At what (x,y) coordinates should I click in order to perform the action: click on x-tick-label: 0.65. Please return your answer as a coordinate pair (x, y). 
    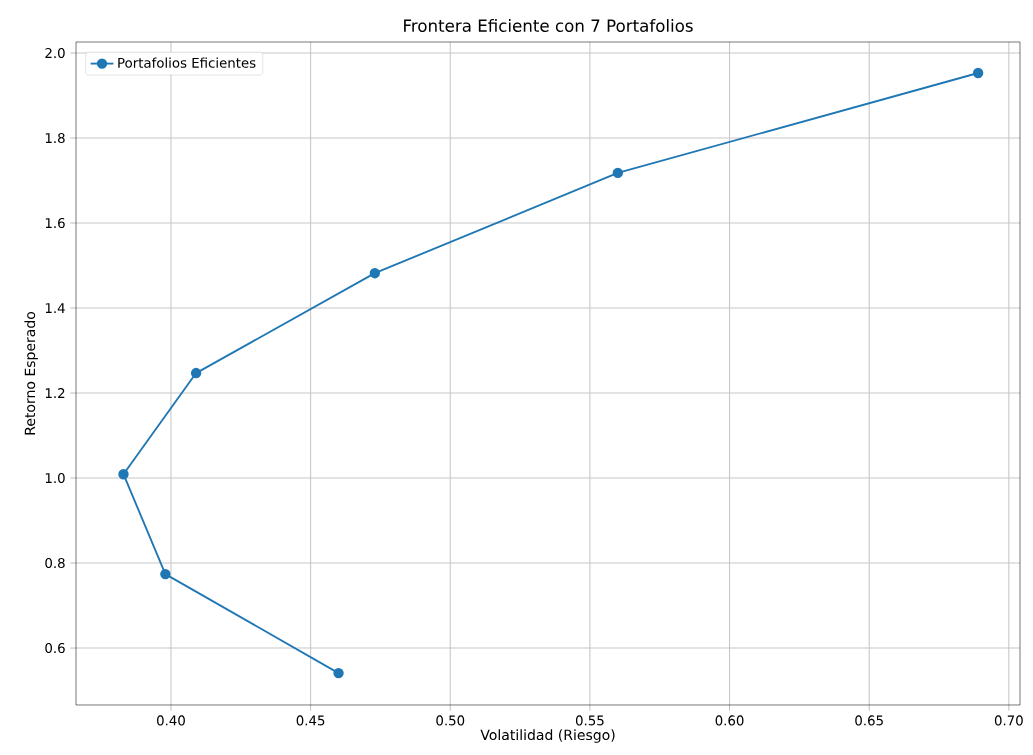
    Looking at the image, I should click on (869, 720).